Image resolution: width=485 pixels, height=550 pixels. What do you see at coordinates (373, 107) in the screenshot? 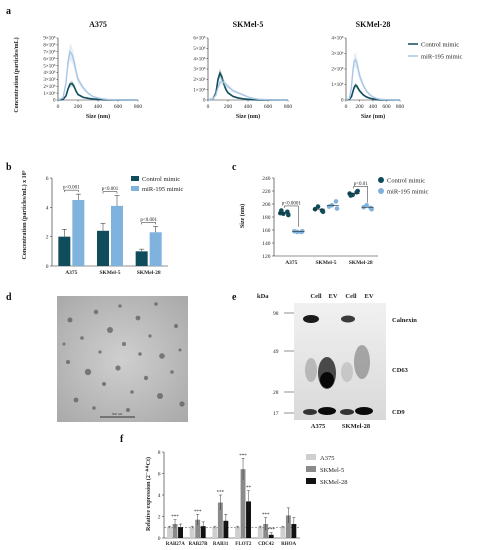
I see `x-tick-label: 400` at bounding box center [373, 107].